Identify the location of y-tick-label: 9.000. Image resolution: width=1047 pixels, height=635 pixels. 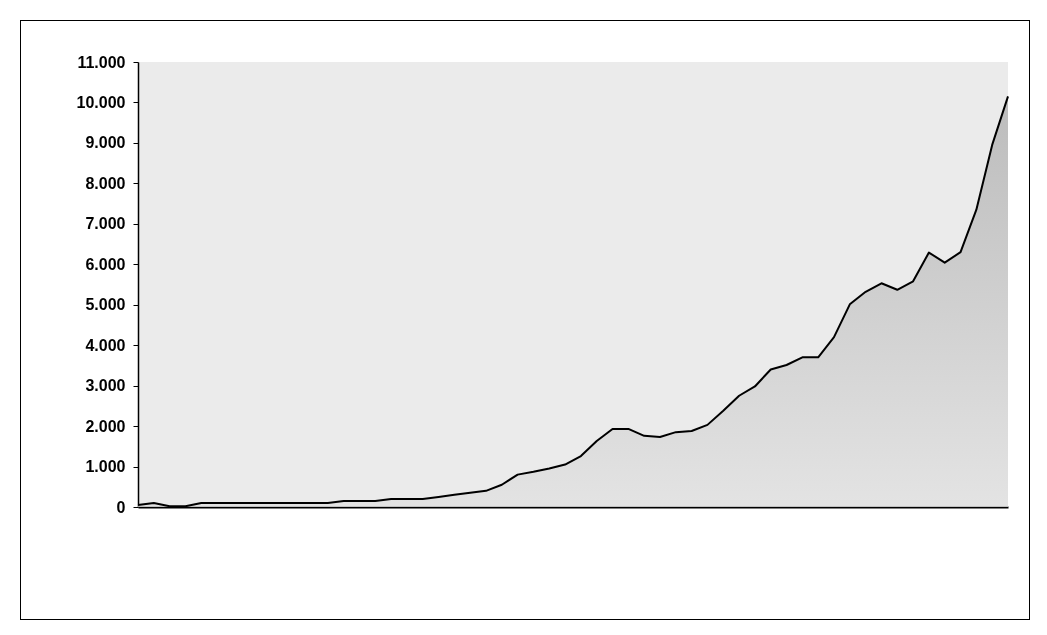
(105, 143).